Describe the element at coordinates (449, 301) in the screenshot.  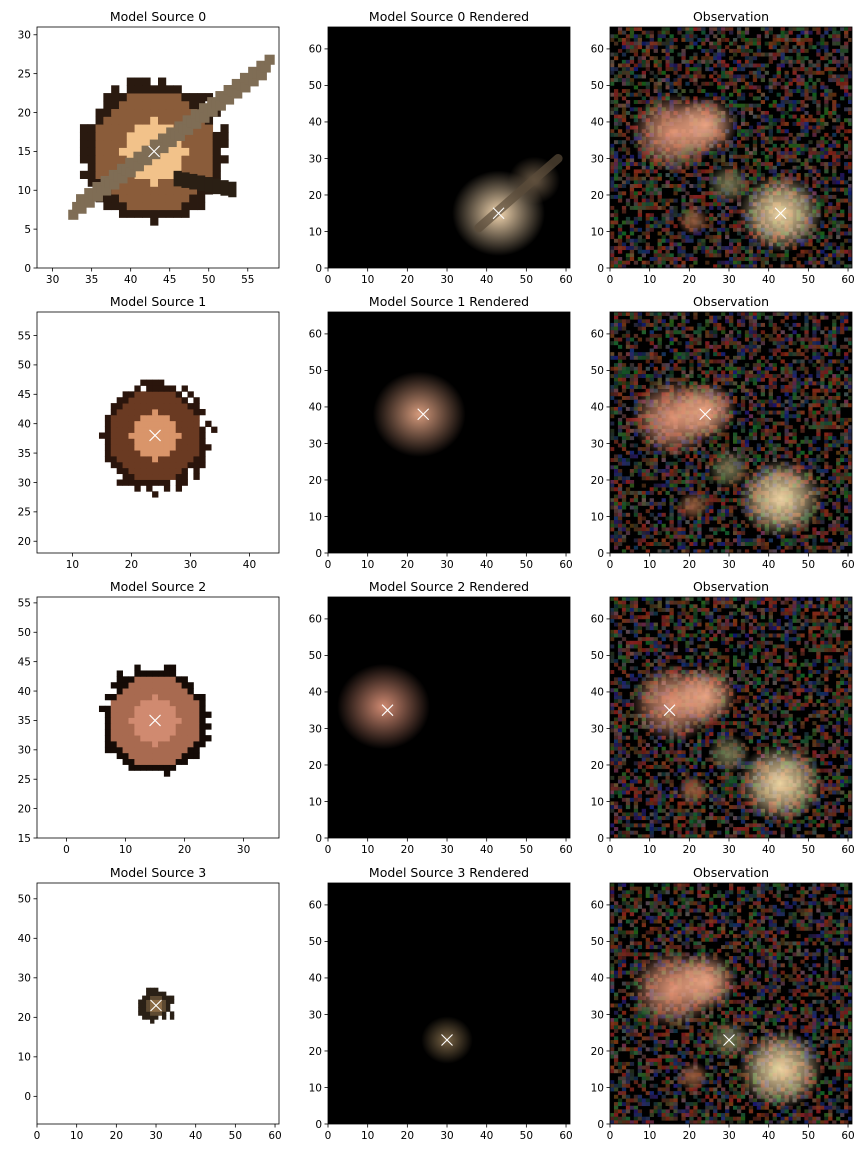
I see `panel-title: Model Source 1 Rendered` at that location.